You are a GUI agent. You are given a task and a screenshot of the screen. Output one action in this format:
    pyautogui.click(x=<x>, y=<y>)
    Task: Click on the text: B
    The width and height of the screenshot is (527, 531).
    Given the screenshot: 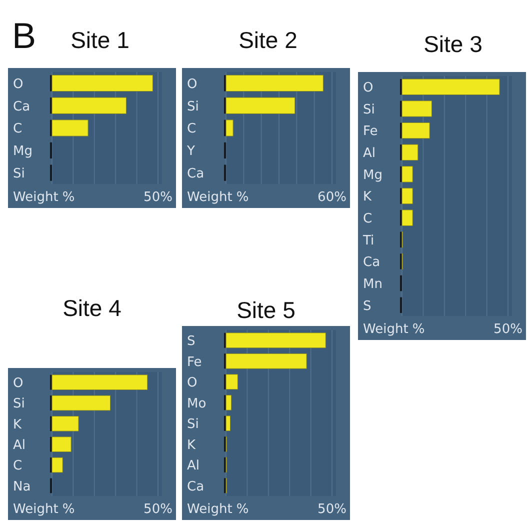 What is the action you would take?
    pyautogui.click(x=24, y=35)
    